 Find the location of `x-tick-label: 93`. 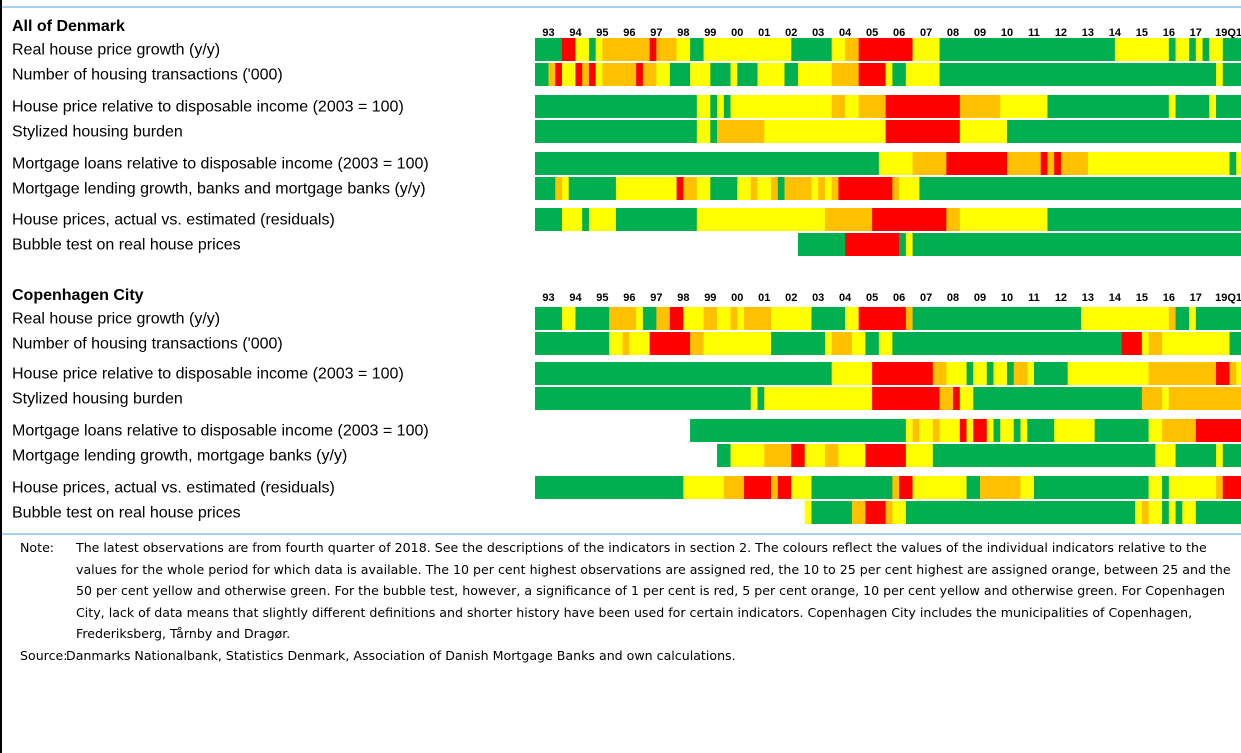

x-tick-label: 93 is located at coordinates (548, 298).